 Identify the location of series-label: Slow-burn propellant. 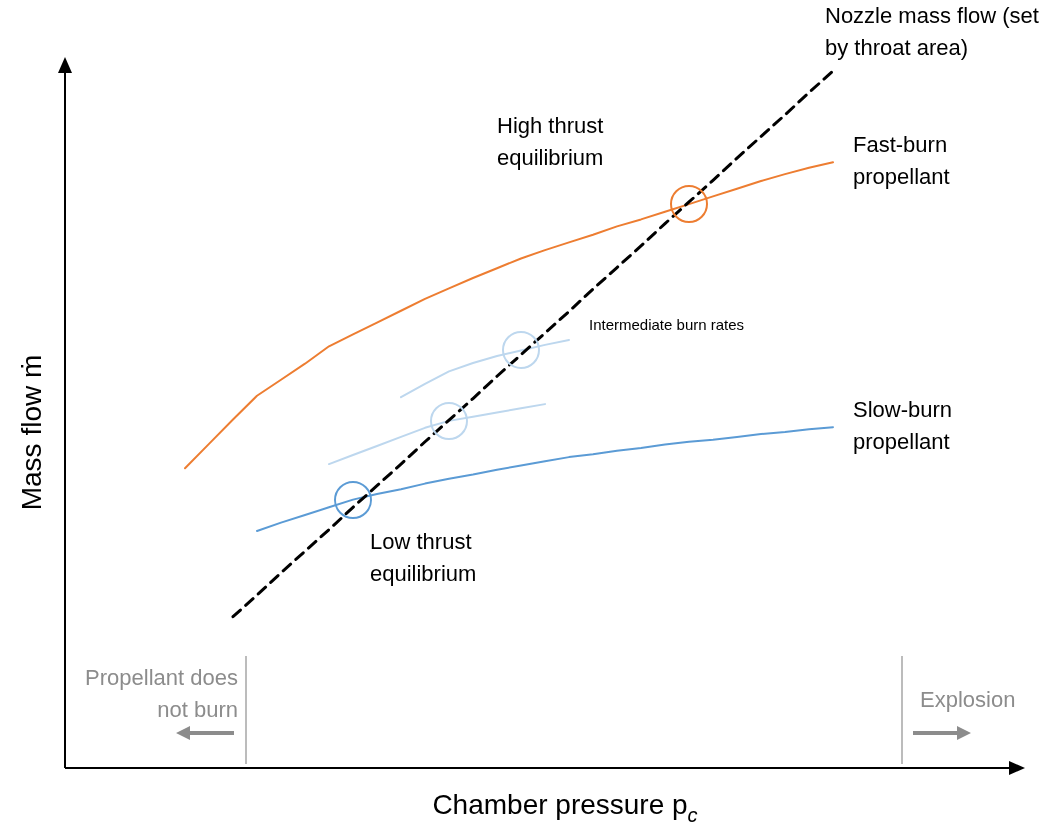
(903, 426).